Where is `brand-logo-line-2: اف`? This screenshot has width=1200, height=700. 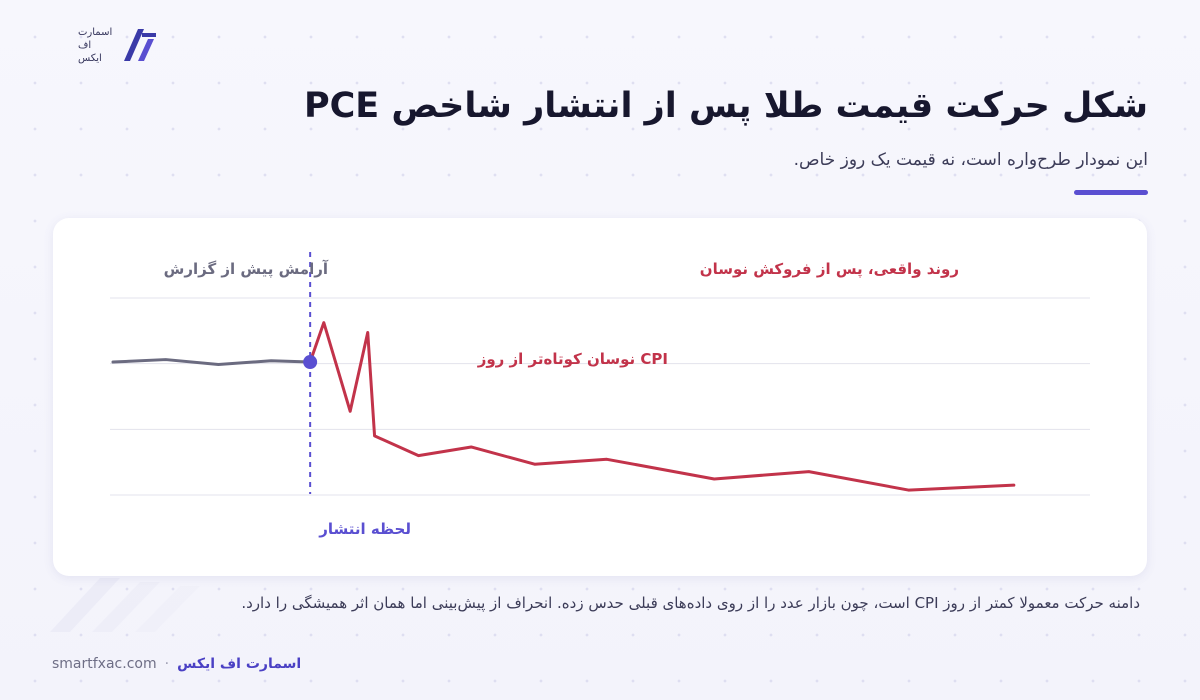 brand-logo-line-2: اف is located at coordinates (85, 45).